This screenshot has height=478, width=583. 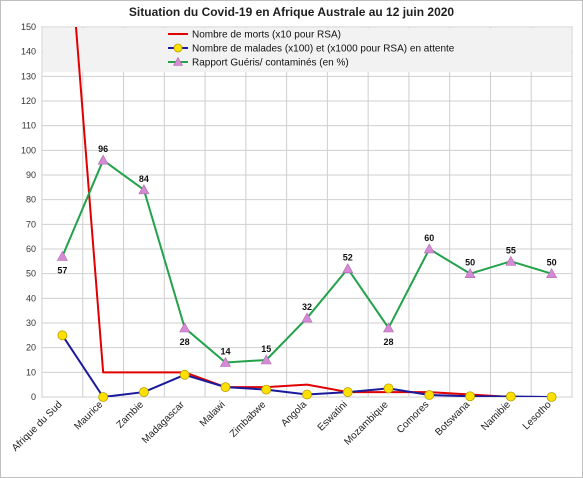 I want to click on y-tick-label: 130, so click(x=28, y=76).